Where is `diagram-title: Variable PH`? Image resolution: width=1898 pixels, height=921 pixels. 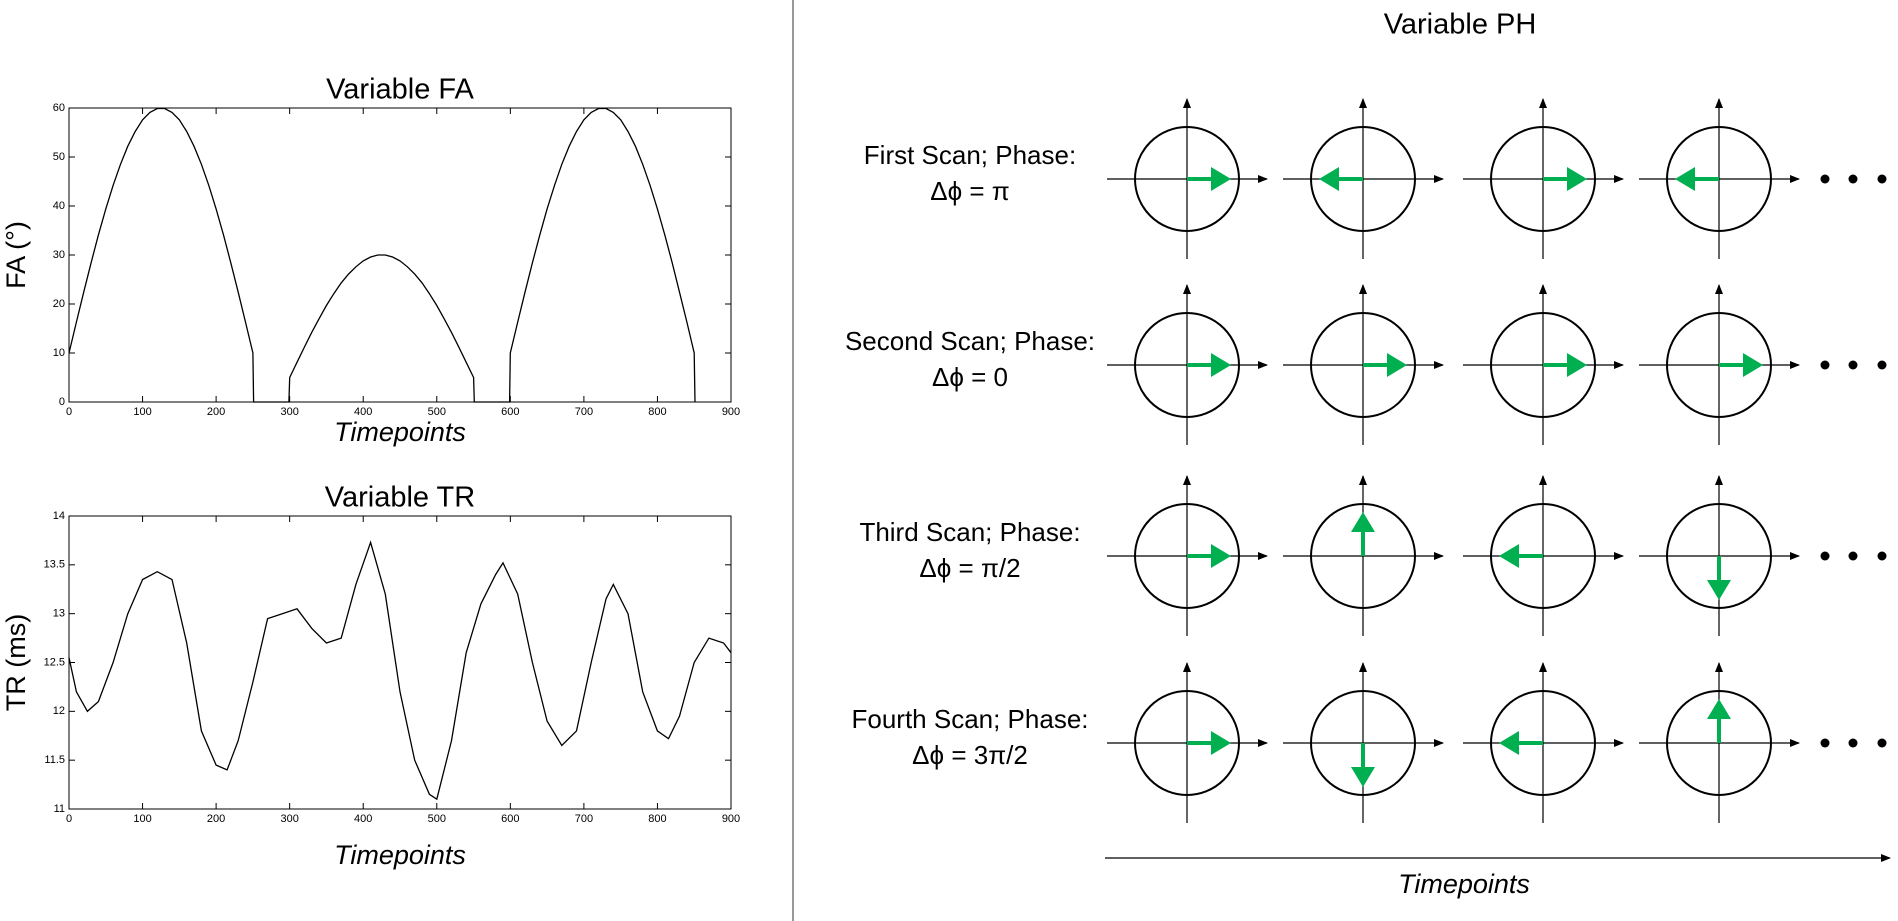
diagram-title: Variable PH is located at coordinates (1460, 25).